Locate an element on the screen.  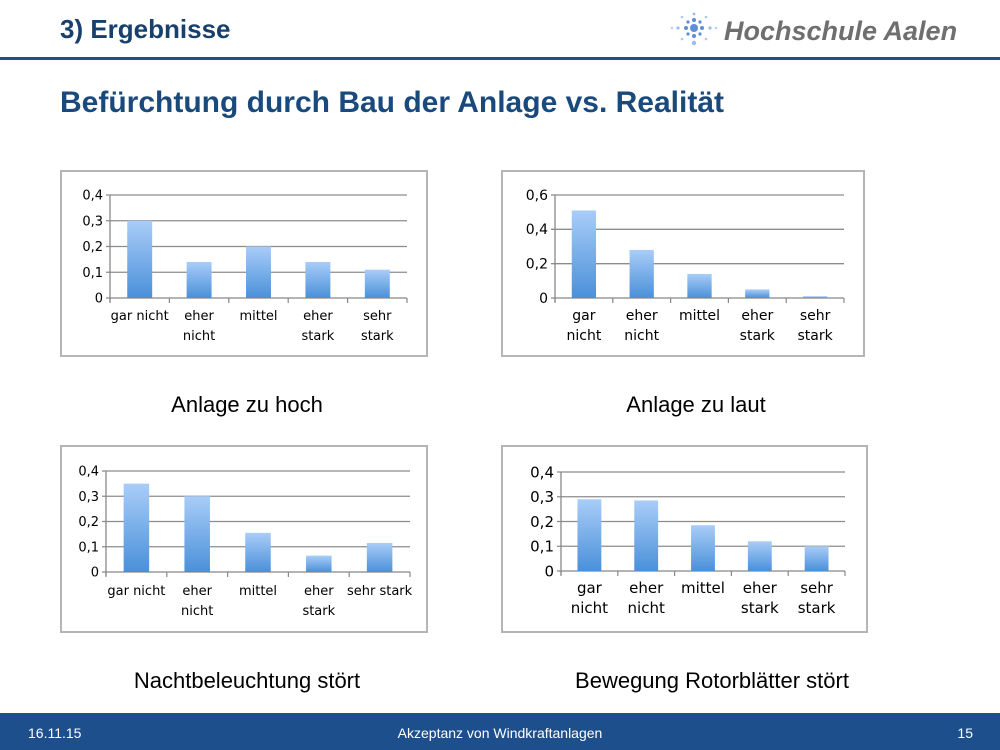
header-divider is located at coordinates (500, 58).